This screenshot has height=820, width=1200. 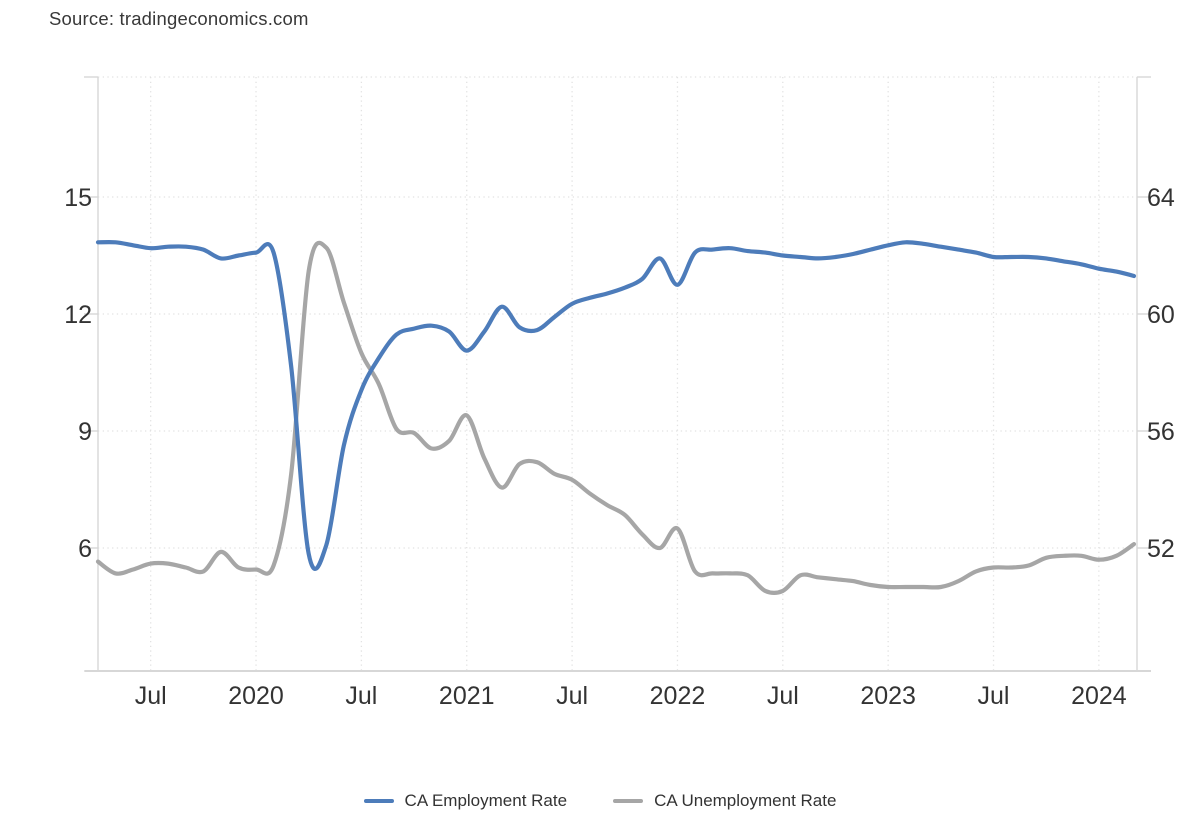 I want to click on y-axis-right-tick-label: 56, so click(x=1161, y=432).